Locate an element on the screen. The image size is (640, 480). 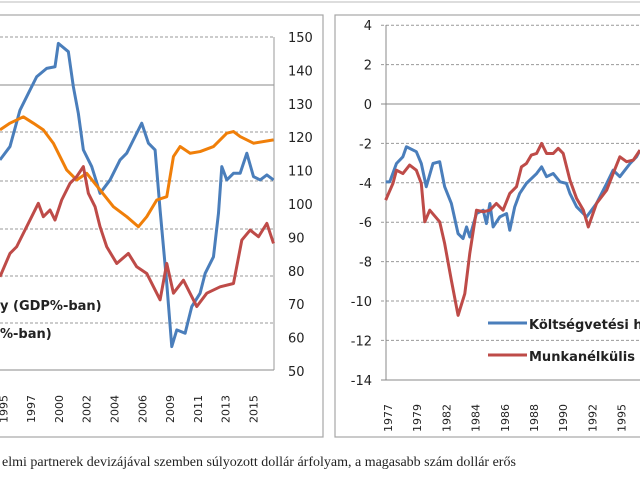
legend-label: y (GDP%-ban) is located at coordinates (51, 306).